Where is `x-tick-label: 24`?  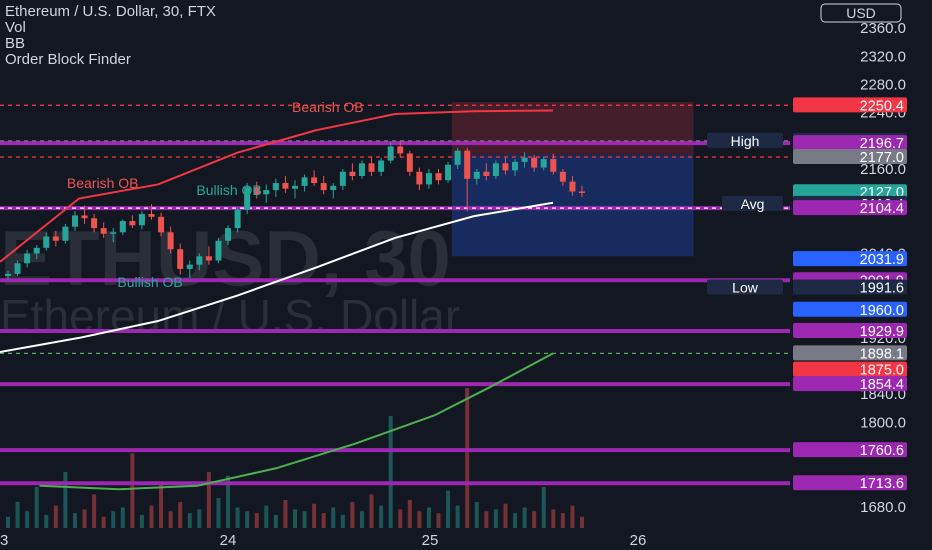
x-tick-label: 24 is located at coordinates (228, 540).